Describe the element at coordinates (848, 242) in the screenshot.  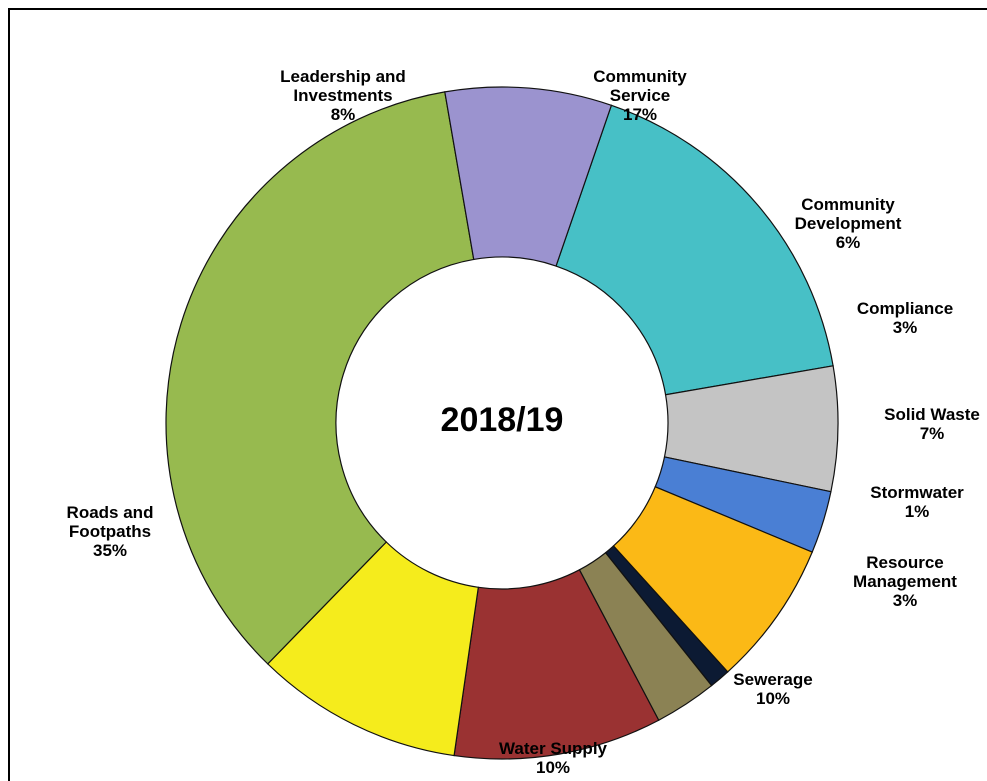
I see `slice-percent: 6%` at that location.